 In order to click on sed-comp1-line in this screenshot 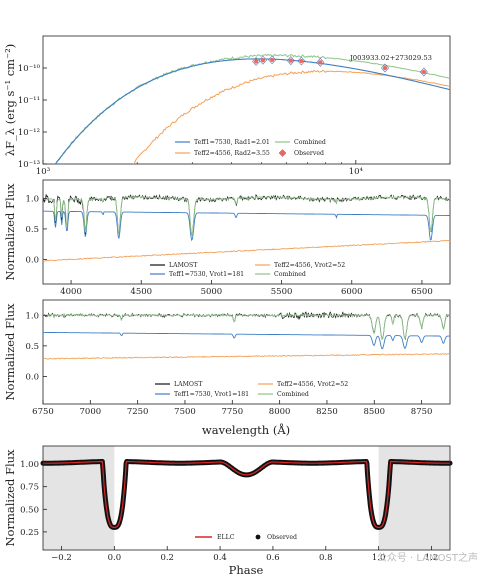, I will do `click(252, 111)`.